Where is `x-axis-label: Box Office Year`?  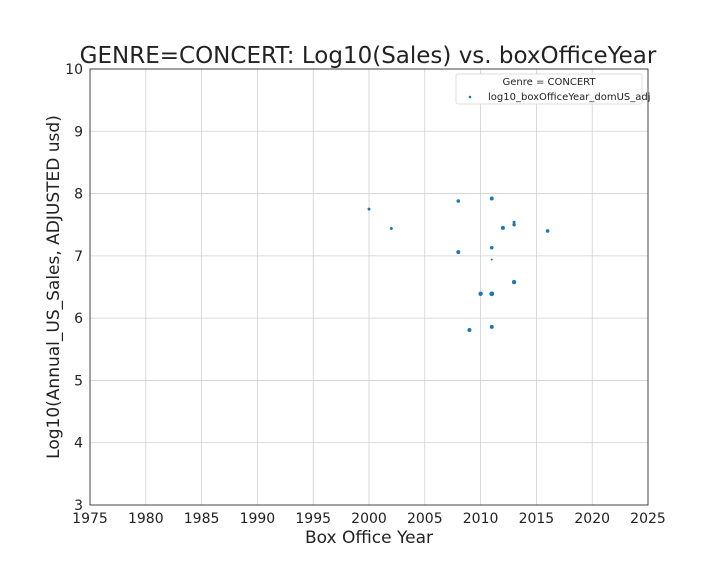
x-axis-label: Box Office Year is located at coordinates (369, 538).